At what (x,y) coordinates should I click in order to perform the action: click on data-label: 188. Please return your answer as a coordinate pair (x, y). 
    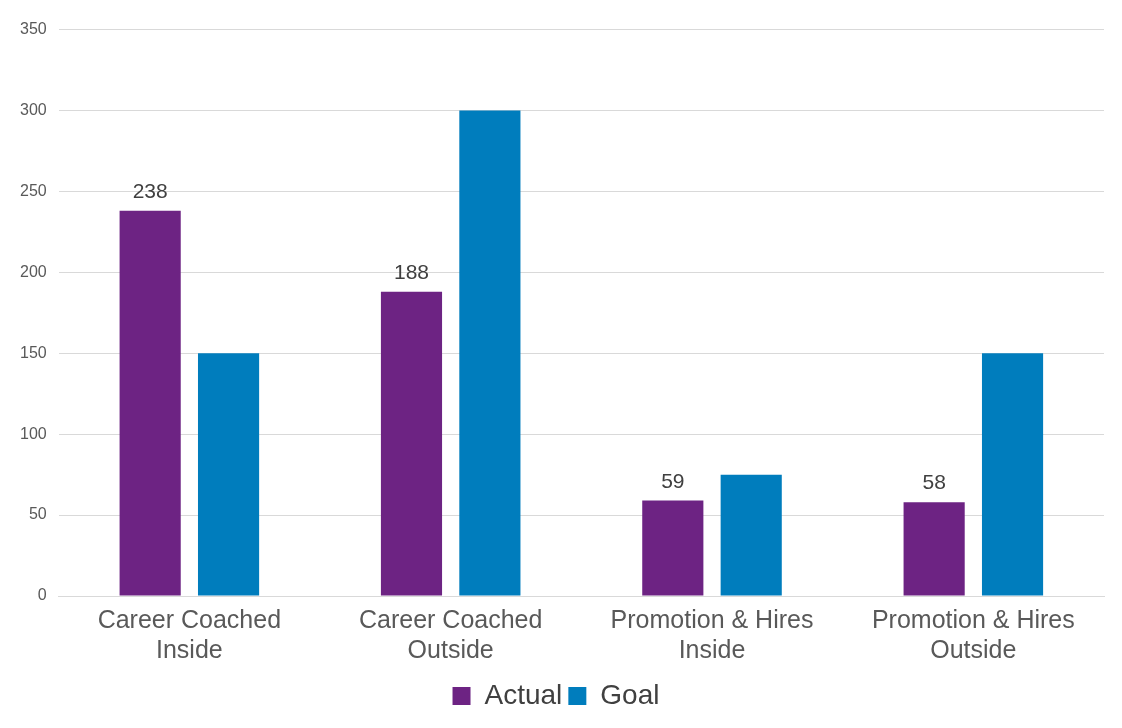
    Looking at the image, I should click on (411, 272).